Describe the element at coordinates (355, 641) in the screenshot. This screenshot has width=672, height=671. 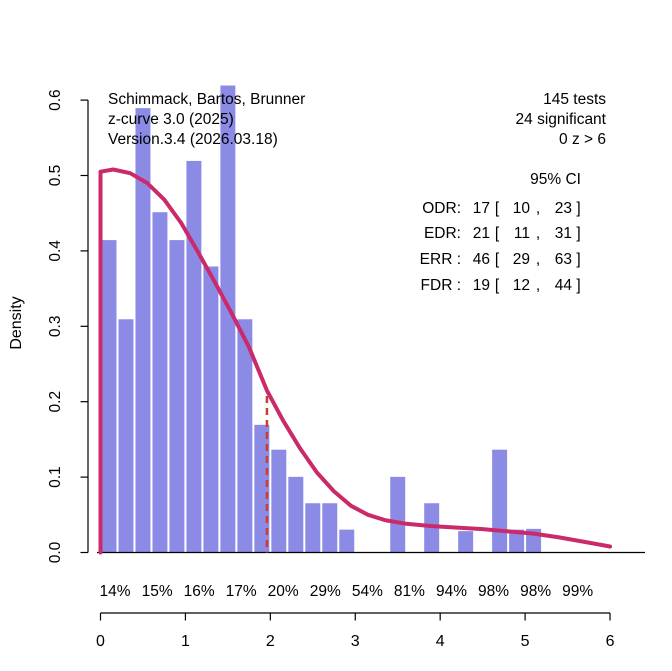
I see `x-tick-label: 3` at that location.